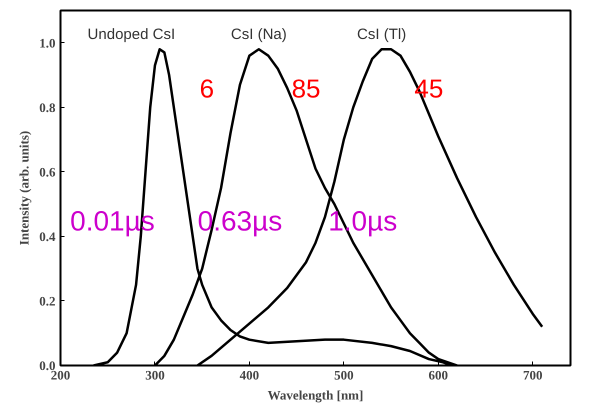 The height and width of the screenshot is (410, 589). I want to click on y-axis-title: Intensity (arb. units), so click(24, 188).